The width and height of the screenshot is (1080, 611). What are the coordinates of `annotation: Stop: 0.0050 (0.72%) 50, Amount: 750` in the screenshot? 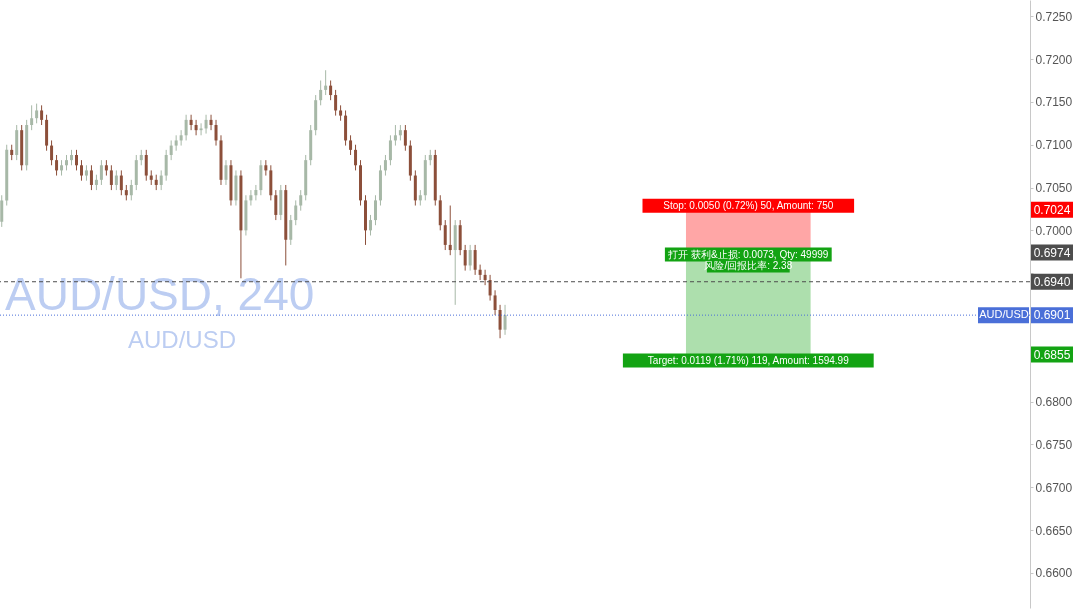 It's located at (748, 205).